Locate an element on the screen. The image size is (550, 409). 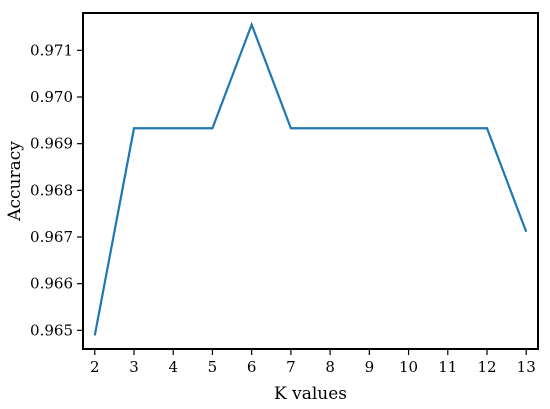
y-axis-ticks: 0.965 0.966 0.967 0.968 0.969 0.970 0.971 is located at coordinates (56, 190).